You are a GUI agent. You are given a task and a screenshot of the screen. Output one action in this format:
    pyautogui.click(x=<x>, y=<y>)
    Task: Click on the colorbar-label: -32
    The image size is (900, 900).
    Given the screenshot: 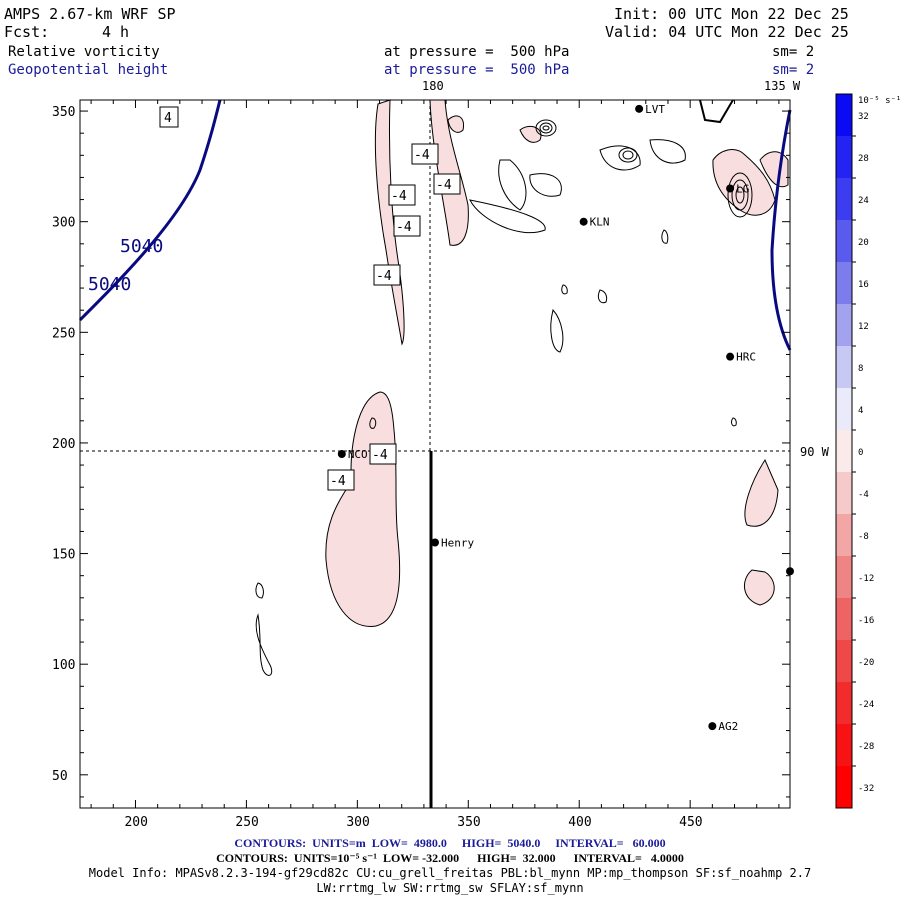 What is the action you would take?
    pyautogui.click(x=866, y=789)
    